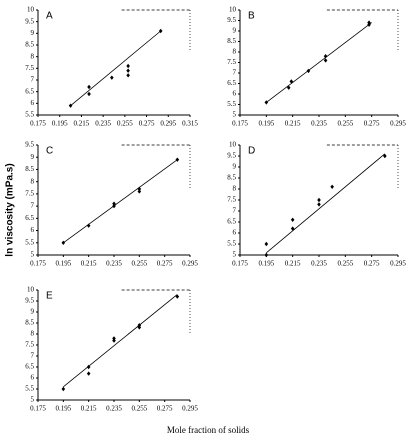 The image size is (416, 440). What do you see at coordinates (251, 16) in the screenshot?
I see `panel-label: B` at bounding box center [251, 16].